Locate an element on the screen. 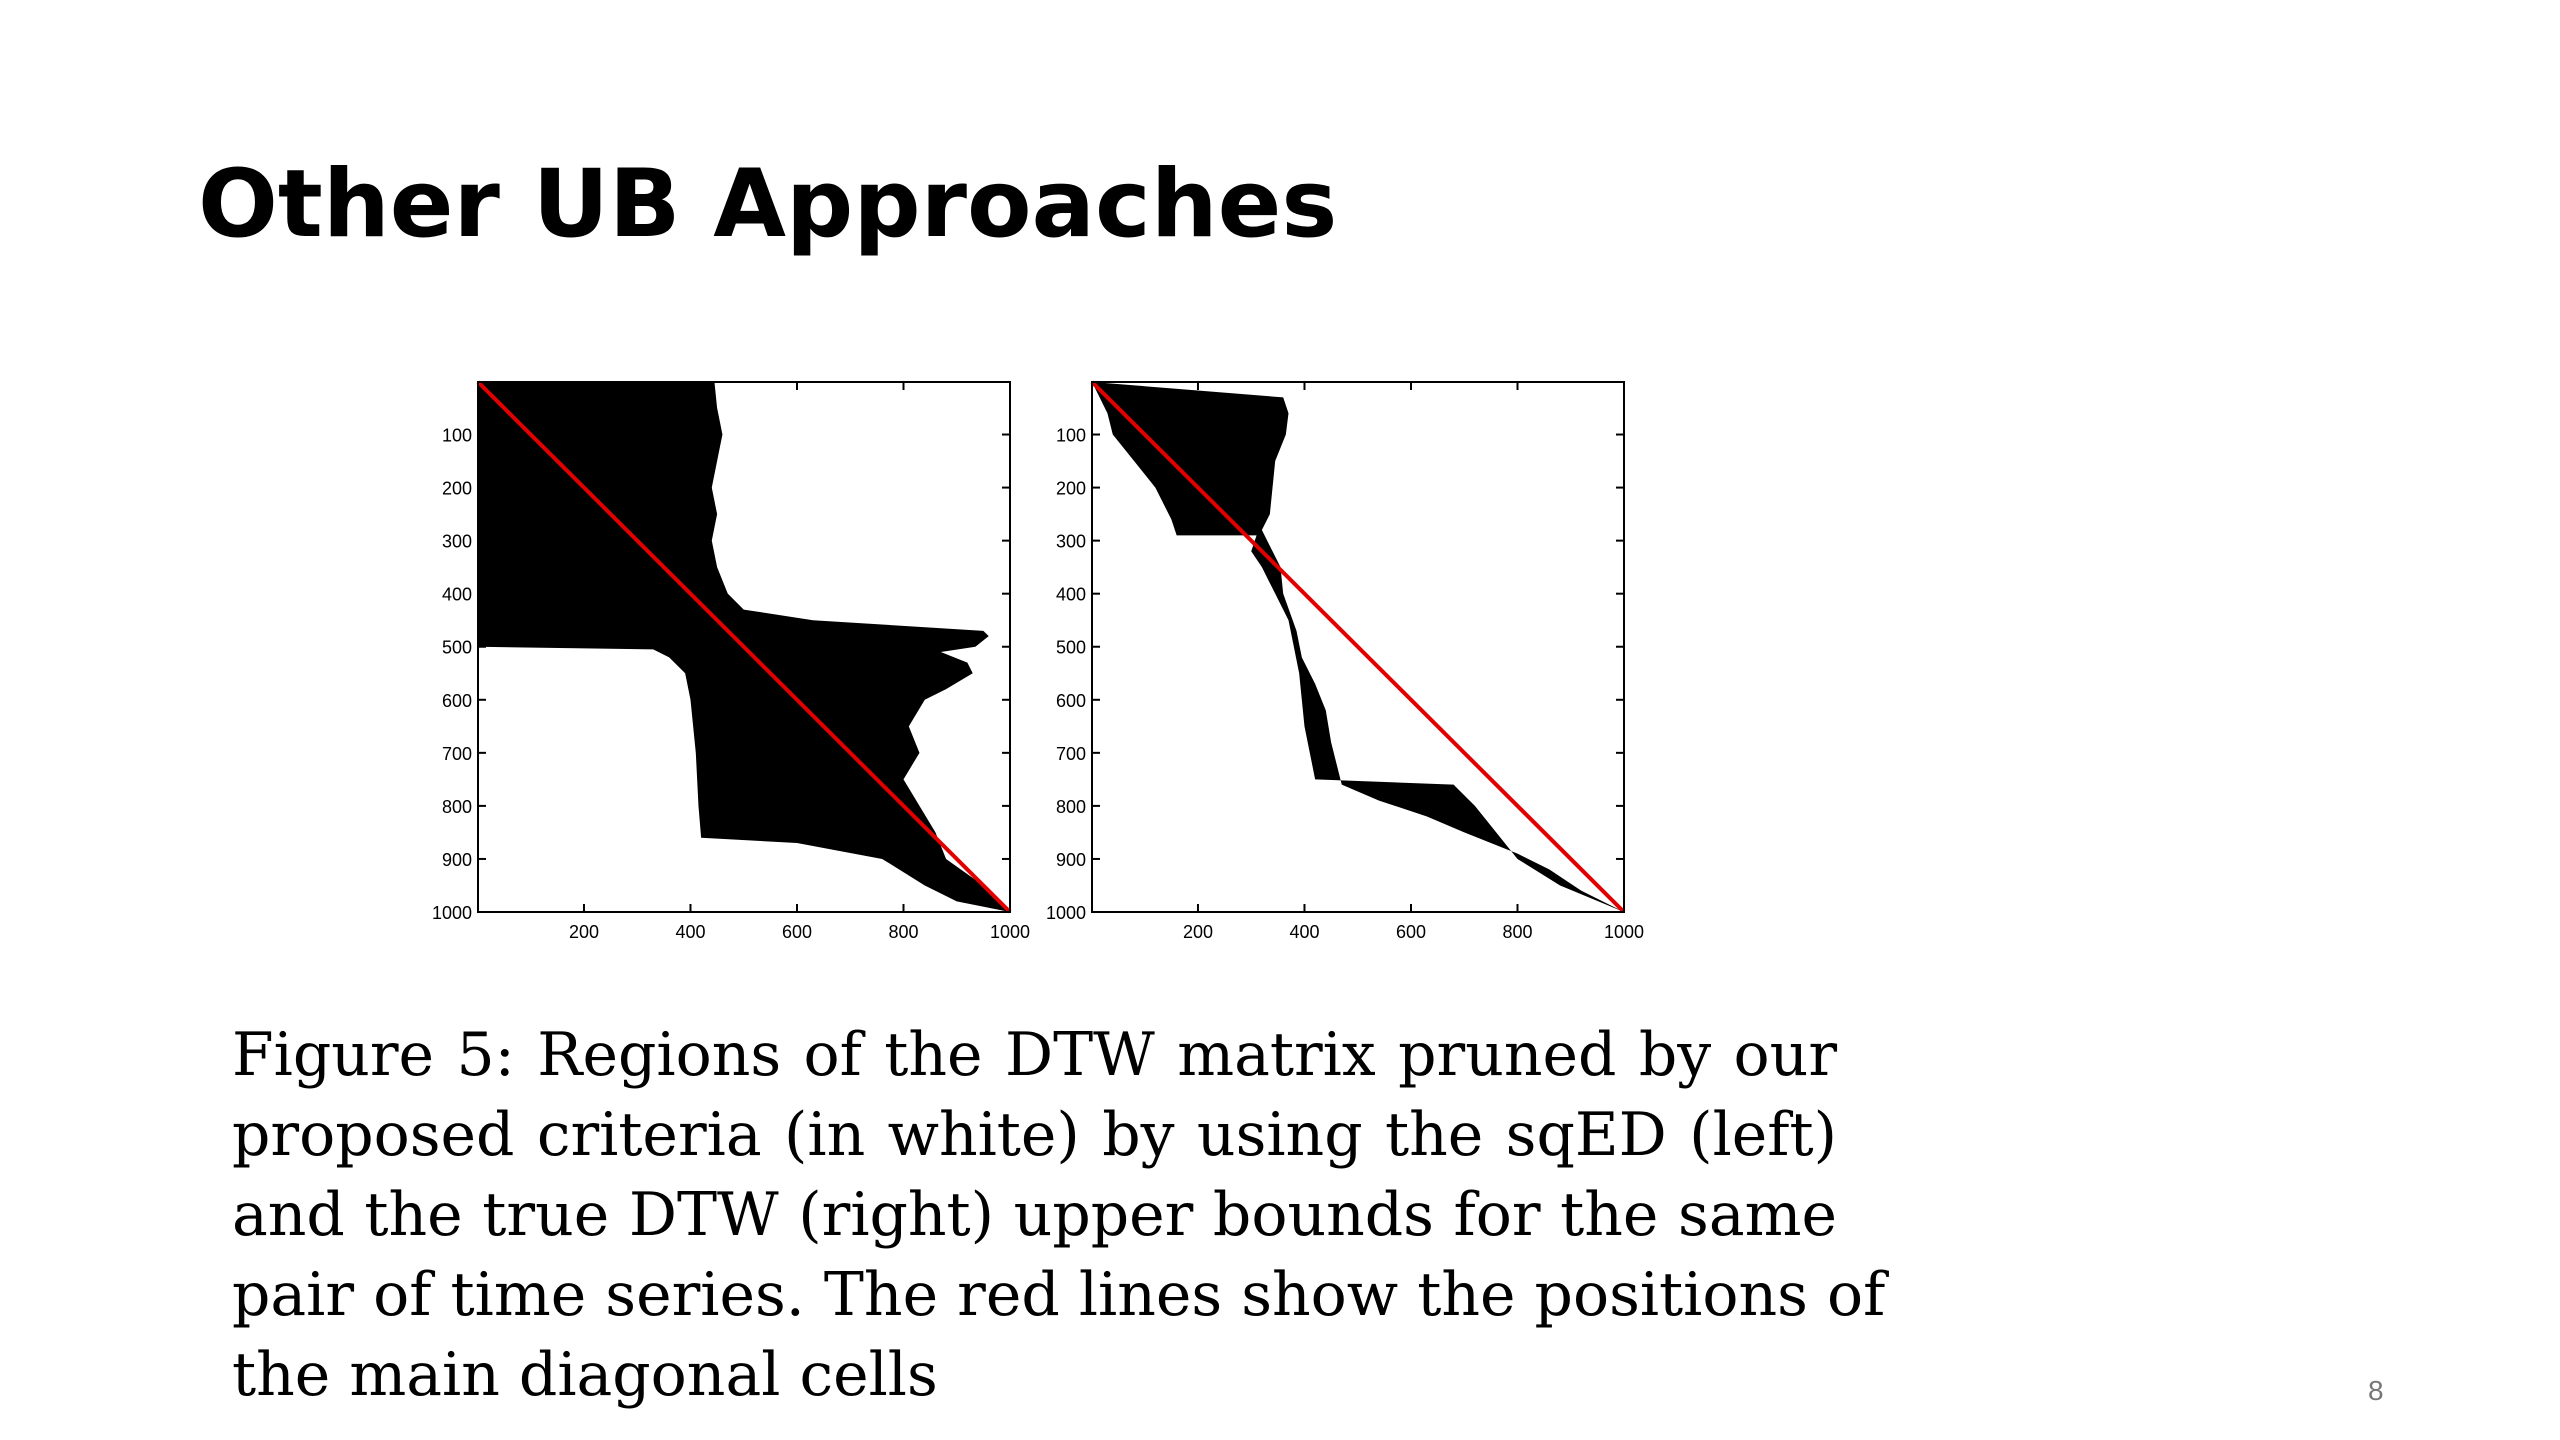  y-tick-label-left-500: 500 is located at coordinates (457, 648).